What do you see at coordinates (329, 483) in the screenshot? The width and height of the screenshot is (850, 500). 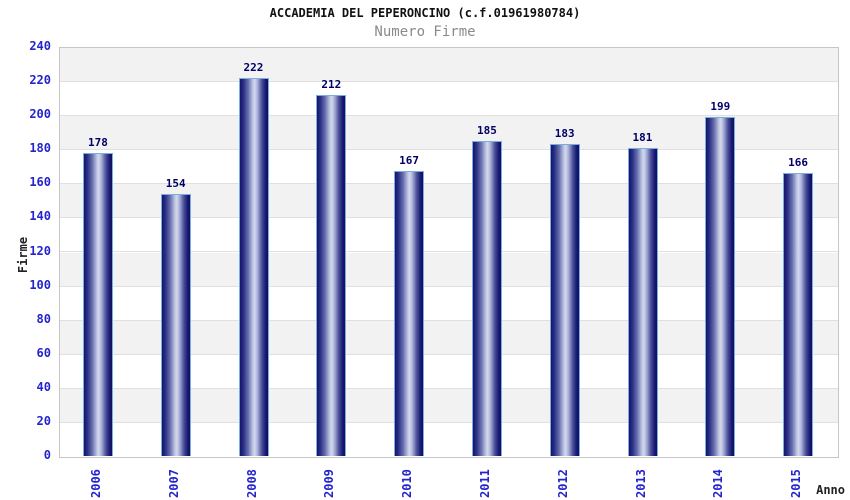 I see `x-tick-label: 2009` at bounding box center [329, 483].